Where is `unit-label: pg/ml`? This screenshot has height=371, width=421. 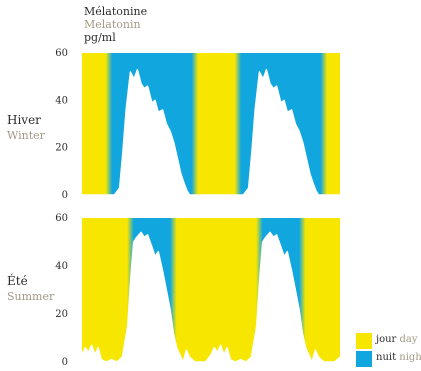
unit-label: pg/ml is located at coordinates (100, 37).